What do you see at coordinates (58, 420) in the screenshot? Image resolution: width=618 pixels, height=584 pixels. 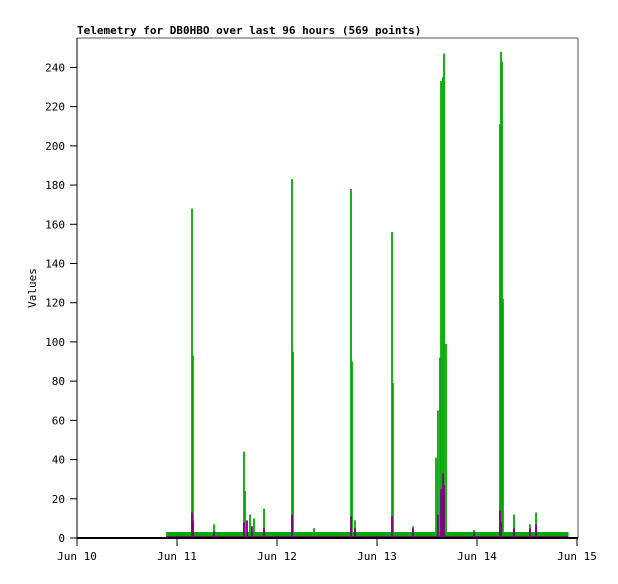 I see `y-tick-label: 60` at bounding box center [58, 420].